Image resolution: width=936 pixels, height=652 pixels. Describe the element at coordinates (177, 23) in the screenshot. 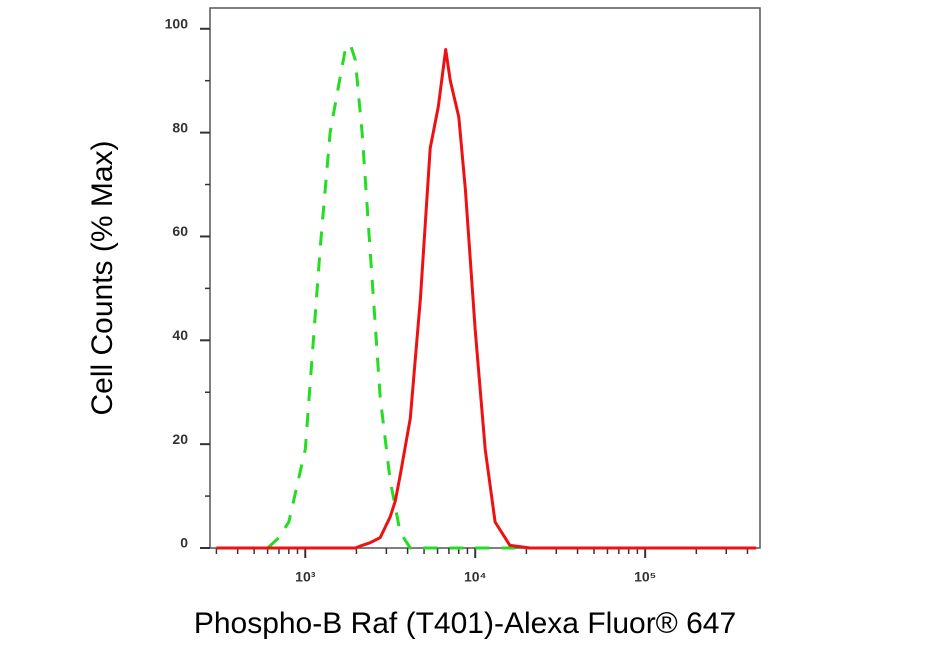

I see `y-tick-label: 100` at that location.